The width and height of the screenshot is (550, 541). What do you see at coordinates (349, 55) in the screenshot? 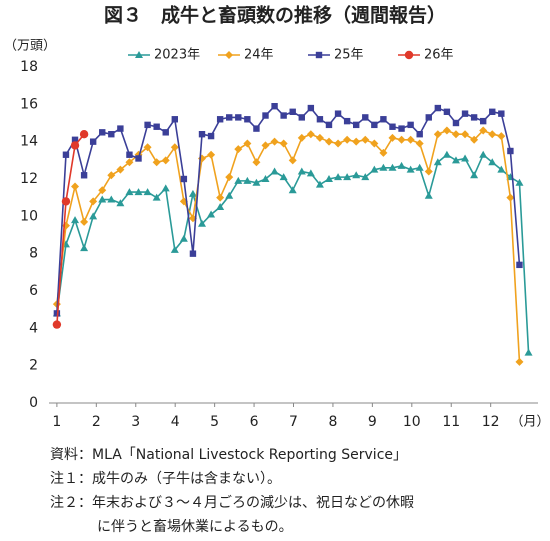
I see `legend-label: 25年` at bounding box center [349, 55].